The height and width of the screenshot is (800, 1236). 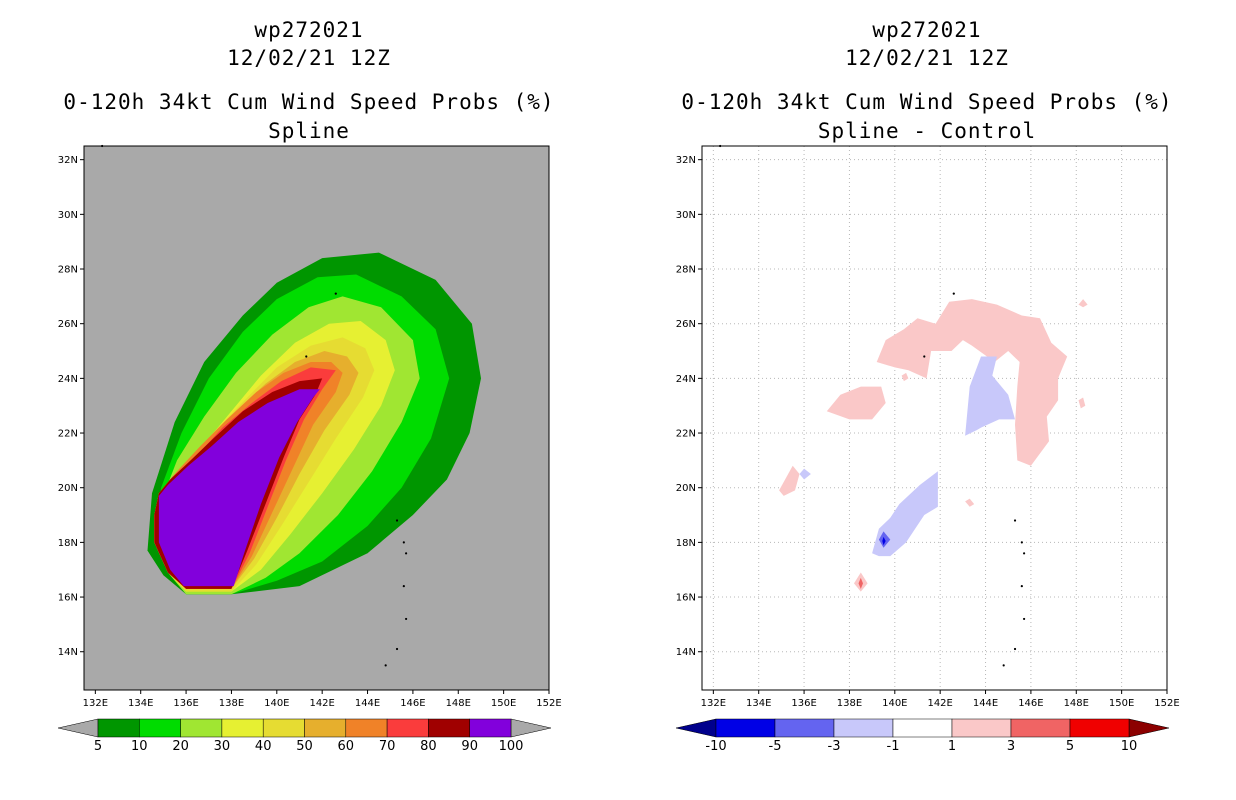 What do you see at coordinates (276, 703) in the screenshot?
I see `left-xtick-label: 140E` at bounding box center [276, 703].